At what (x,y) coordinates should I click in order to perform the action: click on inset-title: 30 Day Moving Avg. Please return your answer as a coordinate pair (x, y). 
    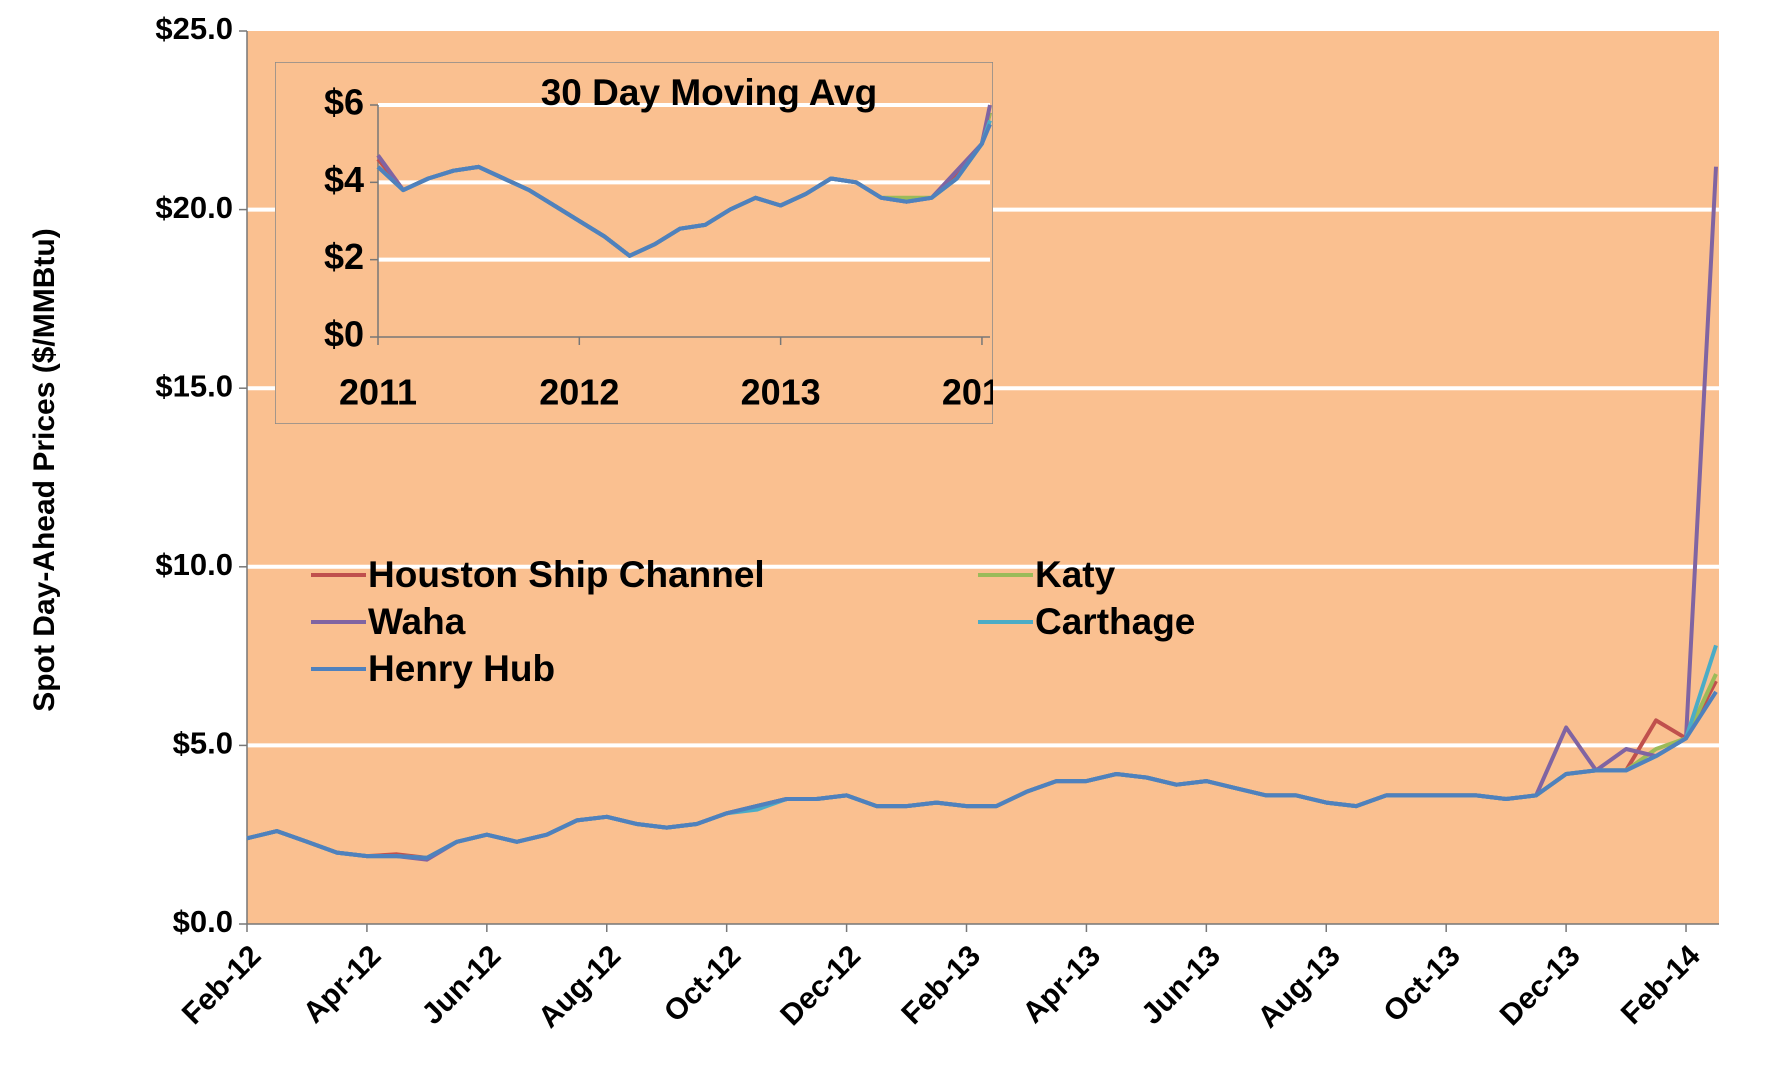
    Looking at the image, I should click on (709, 92).